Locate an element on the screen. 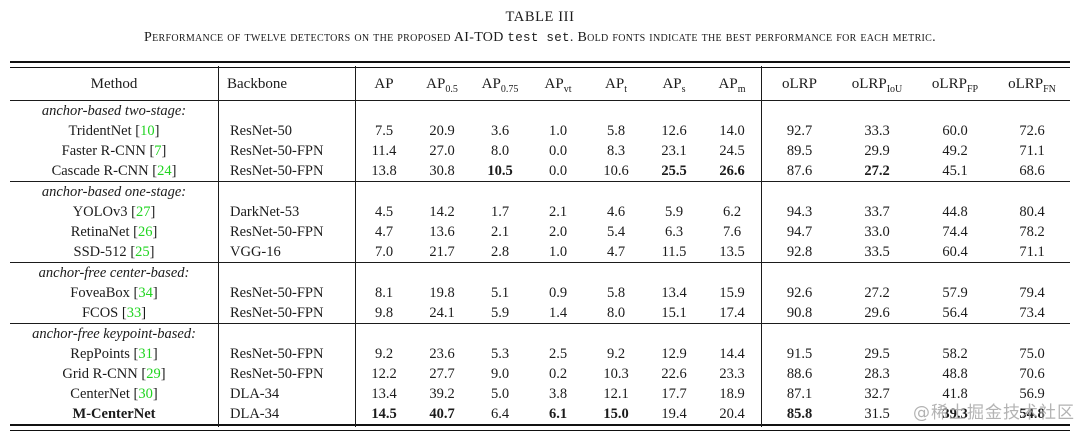 This screenshot has width=1080, height=431. value-cell: 92.7 is located at coordinates (799, 131).